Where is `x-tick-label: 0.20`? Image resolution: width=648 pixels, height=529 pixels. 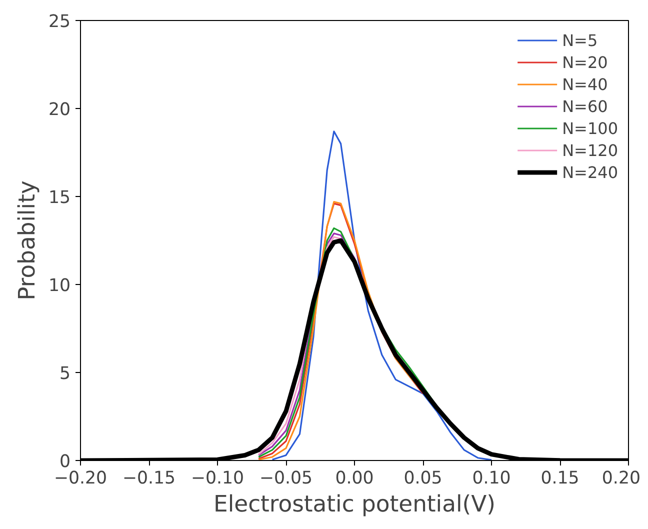
x-tick-label: 0.20 is located at coordinates (621, 478).